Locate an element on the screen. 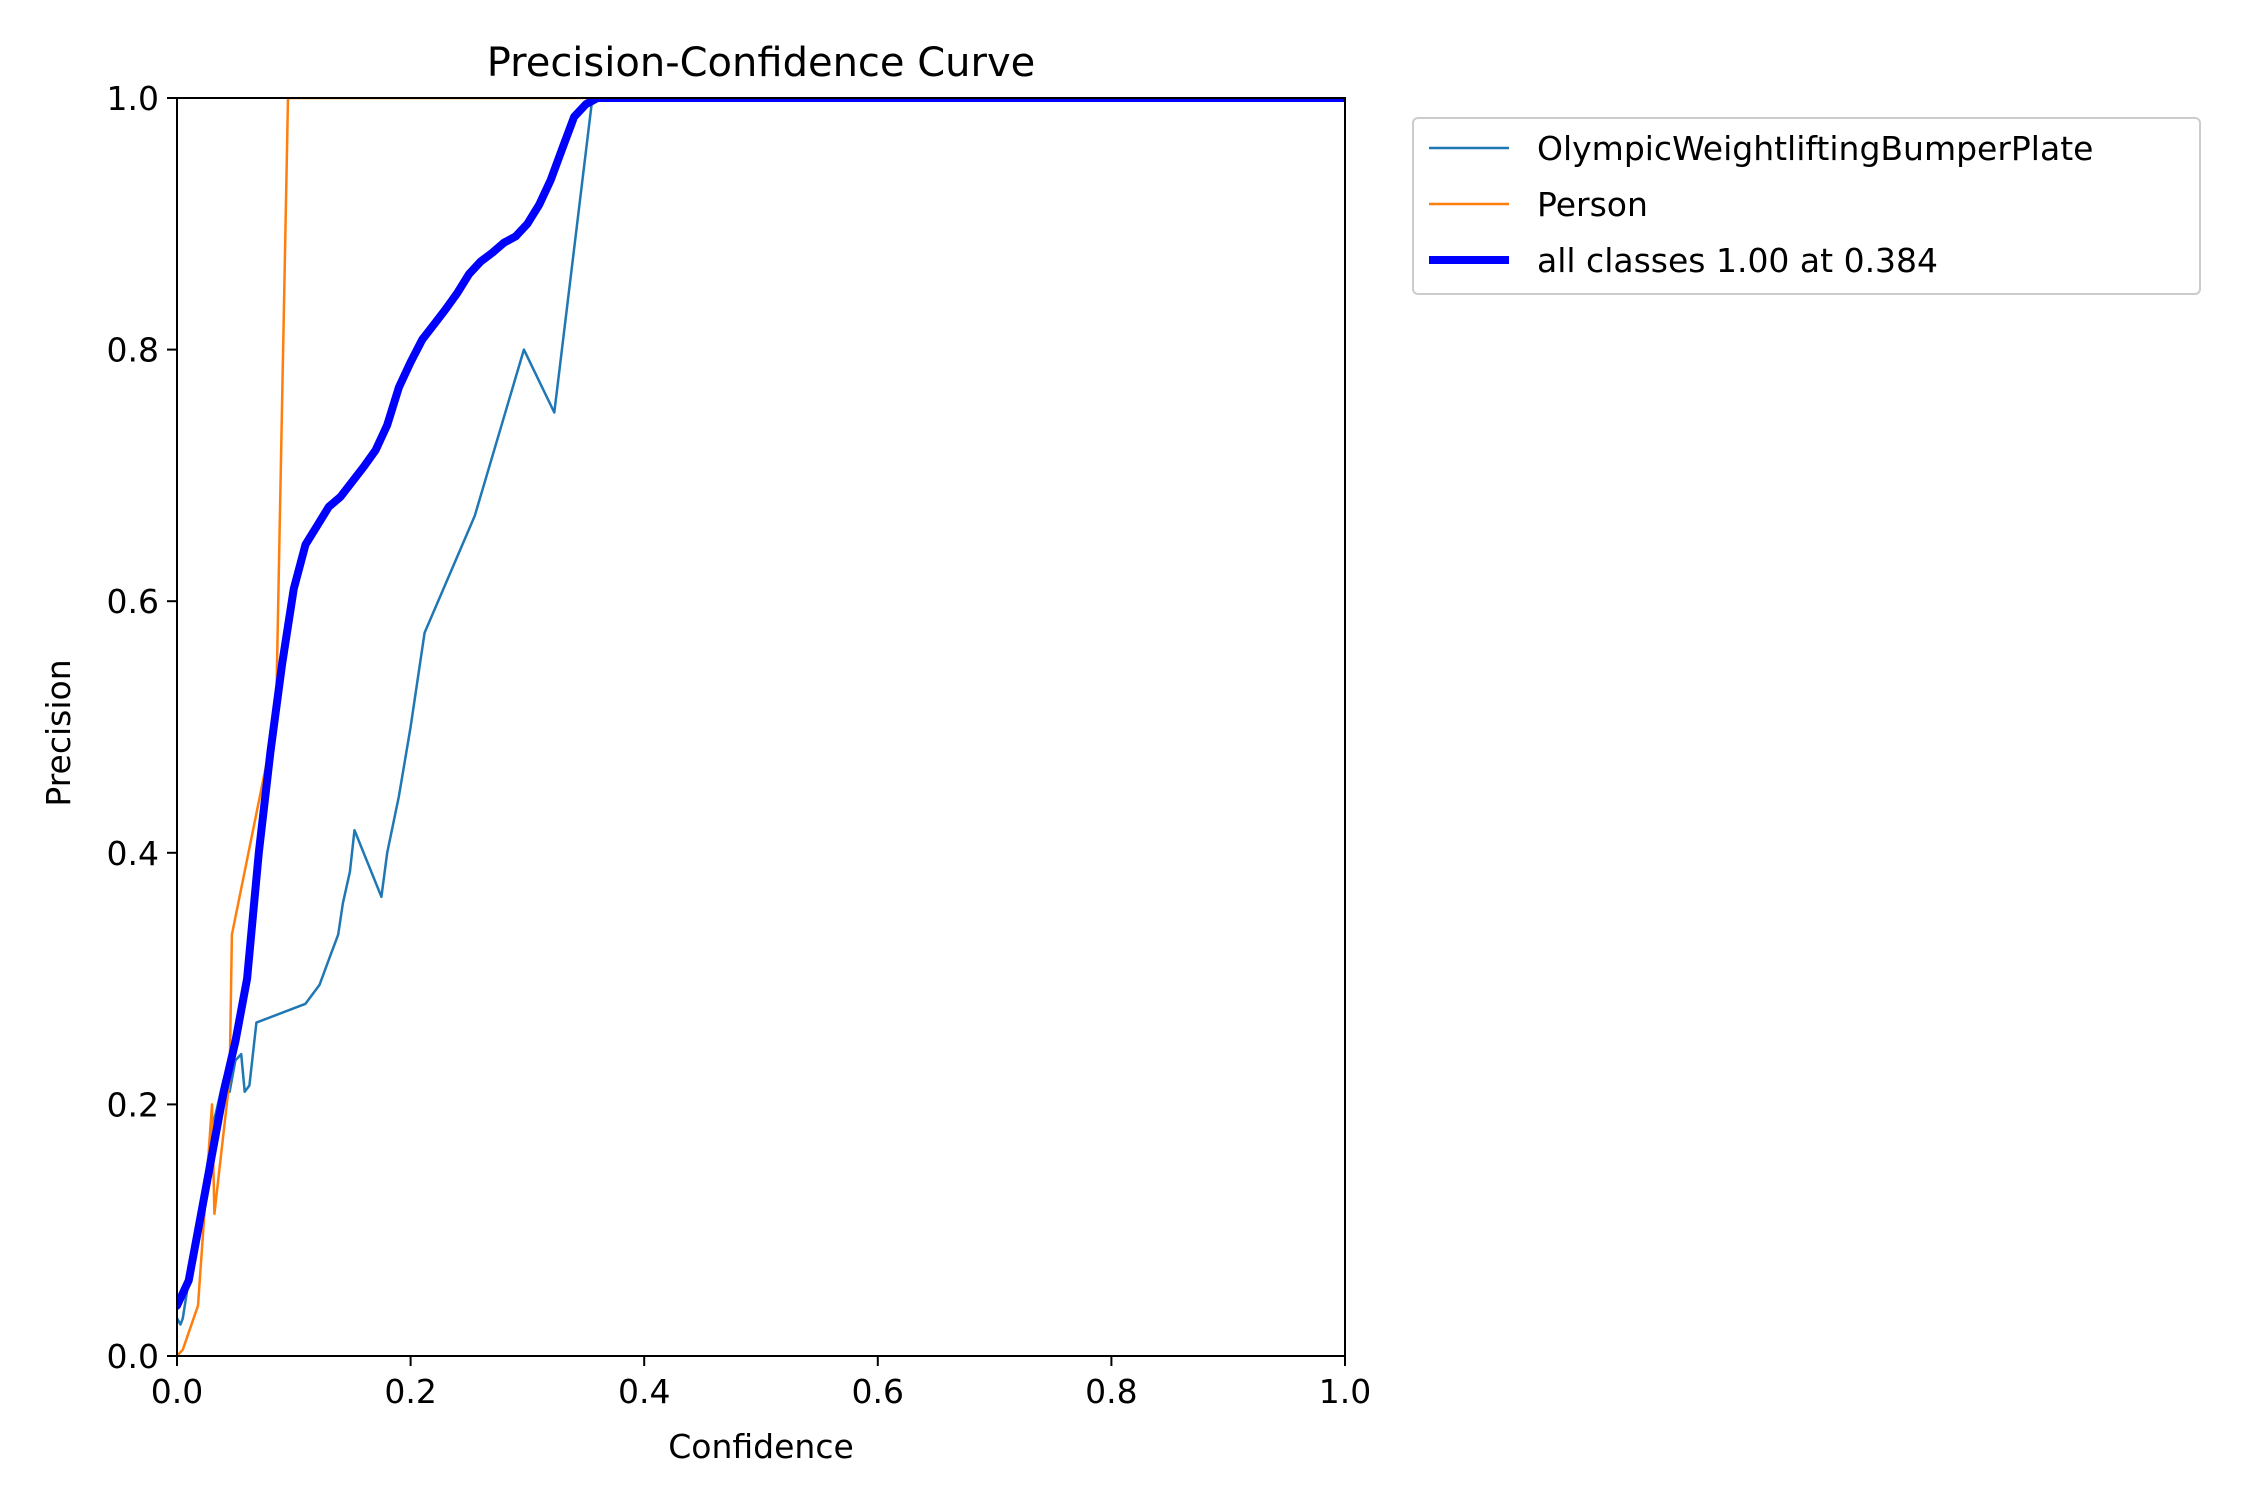  y-tick-label-3: 0.6 is located at coordinates (133, 601).